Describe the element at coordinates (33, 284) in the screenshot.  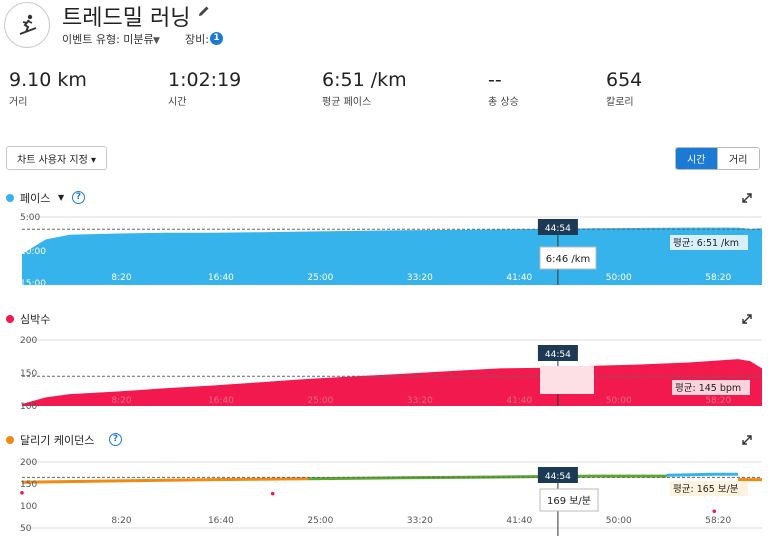
I see `y-tick-label: 15:00` at that location.